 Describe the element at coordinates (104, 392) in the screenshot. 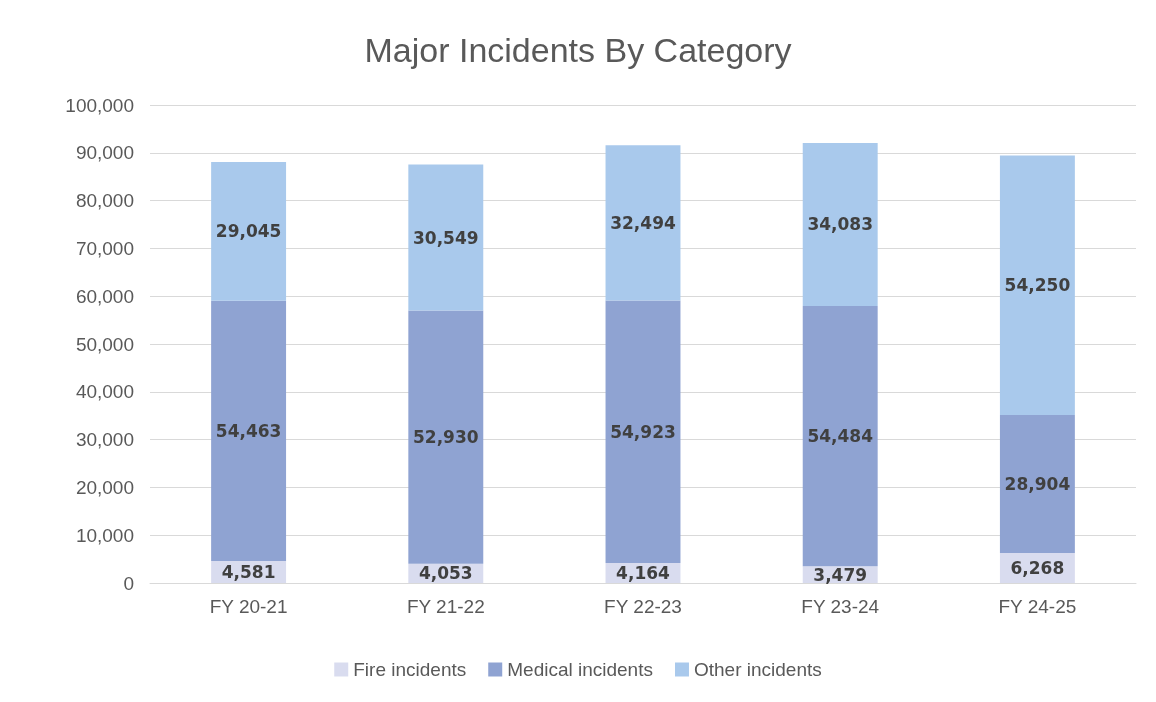

I see `y-tick-label: 40,000` at that location.